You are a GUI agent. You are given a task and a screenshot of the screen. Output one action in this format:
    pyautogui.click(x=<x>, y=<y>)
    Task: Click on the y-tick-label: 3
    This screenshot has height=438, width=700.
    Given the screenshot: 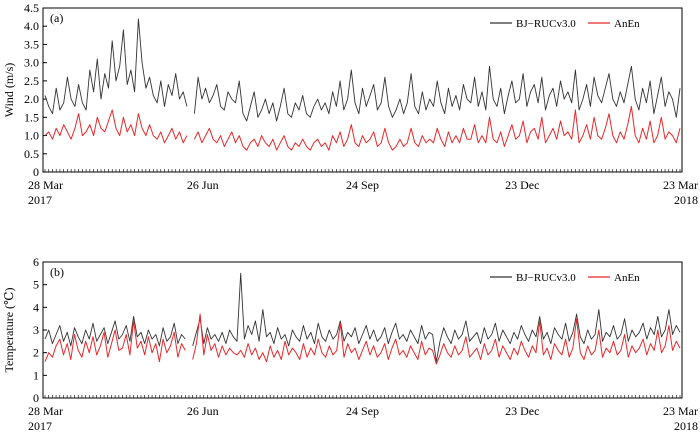 What is the action you would take?
    pyautogui.click(x=36, y=330)
    